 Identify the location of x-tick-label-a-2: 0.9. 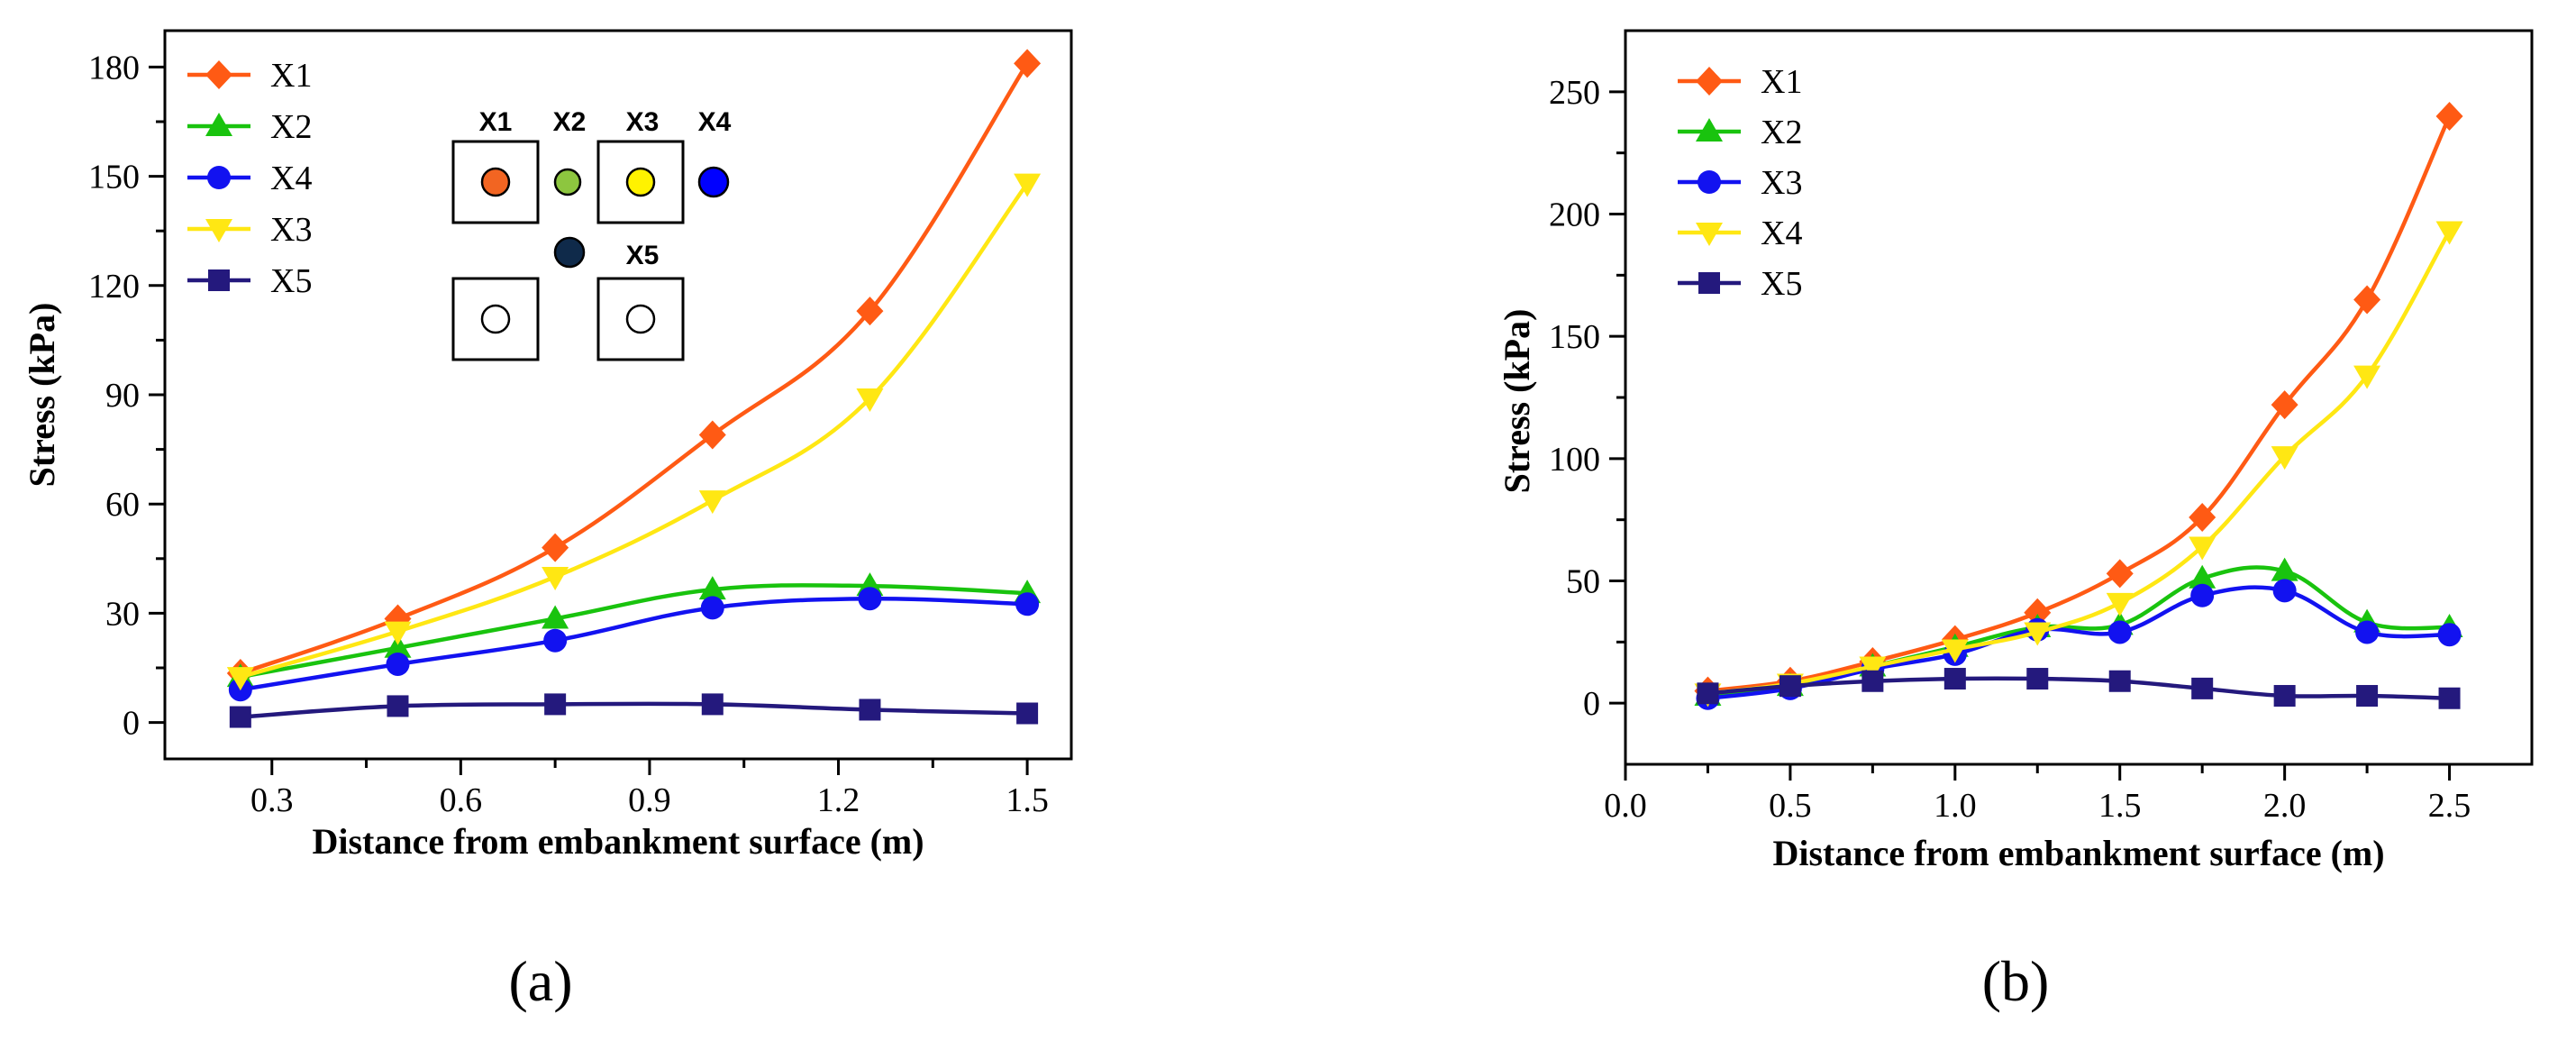
(649, 800).